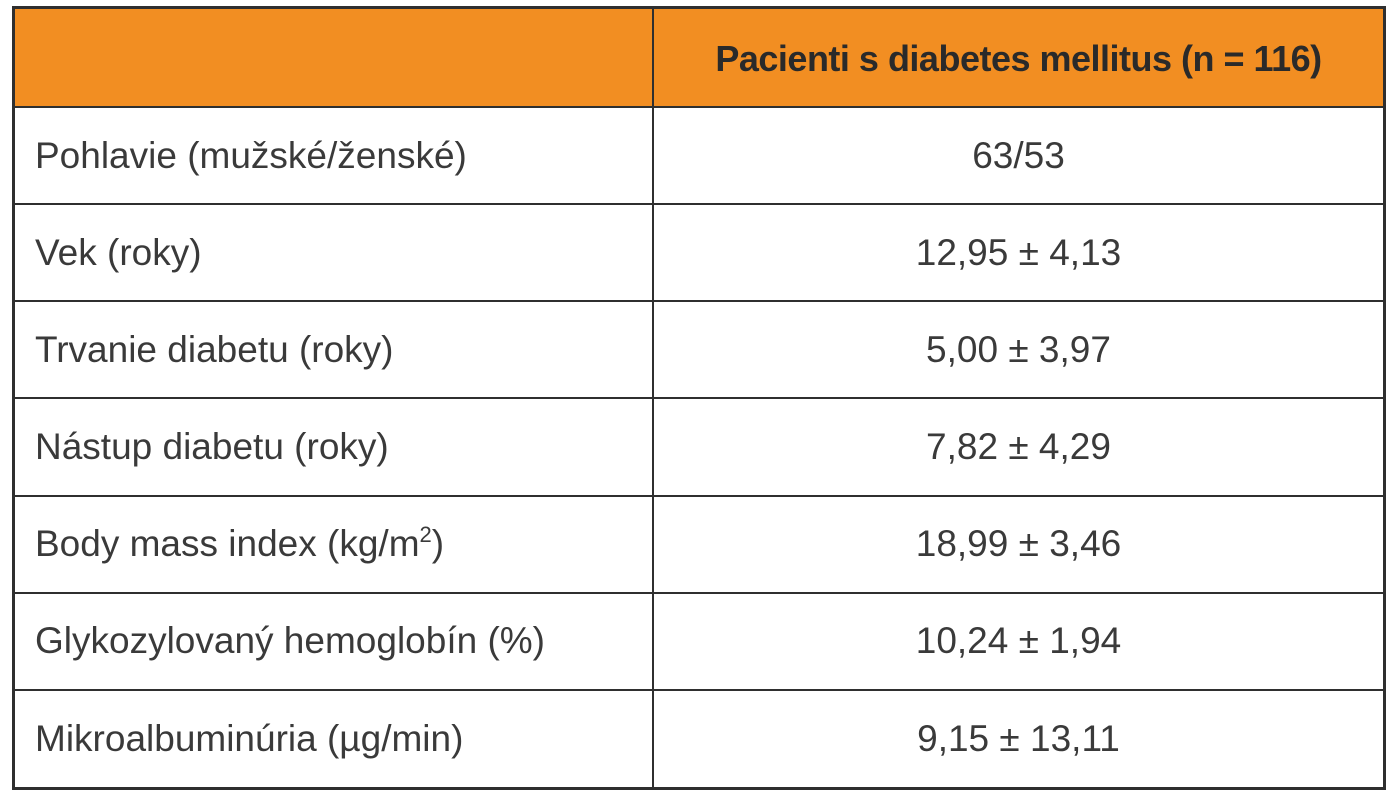  I want to click on table-row: Vek (roky) 12,95 ± 4,13, so click(699, 253).